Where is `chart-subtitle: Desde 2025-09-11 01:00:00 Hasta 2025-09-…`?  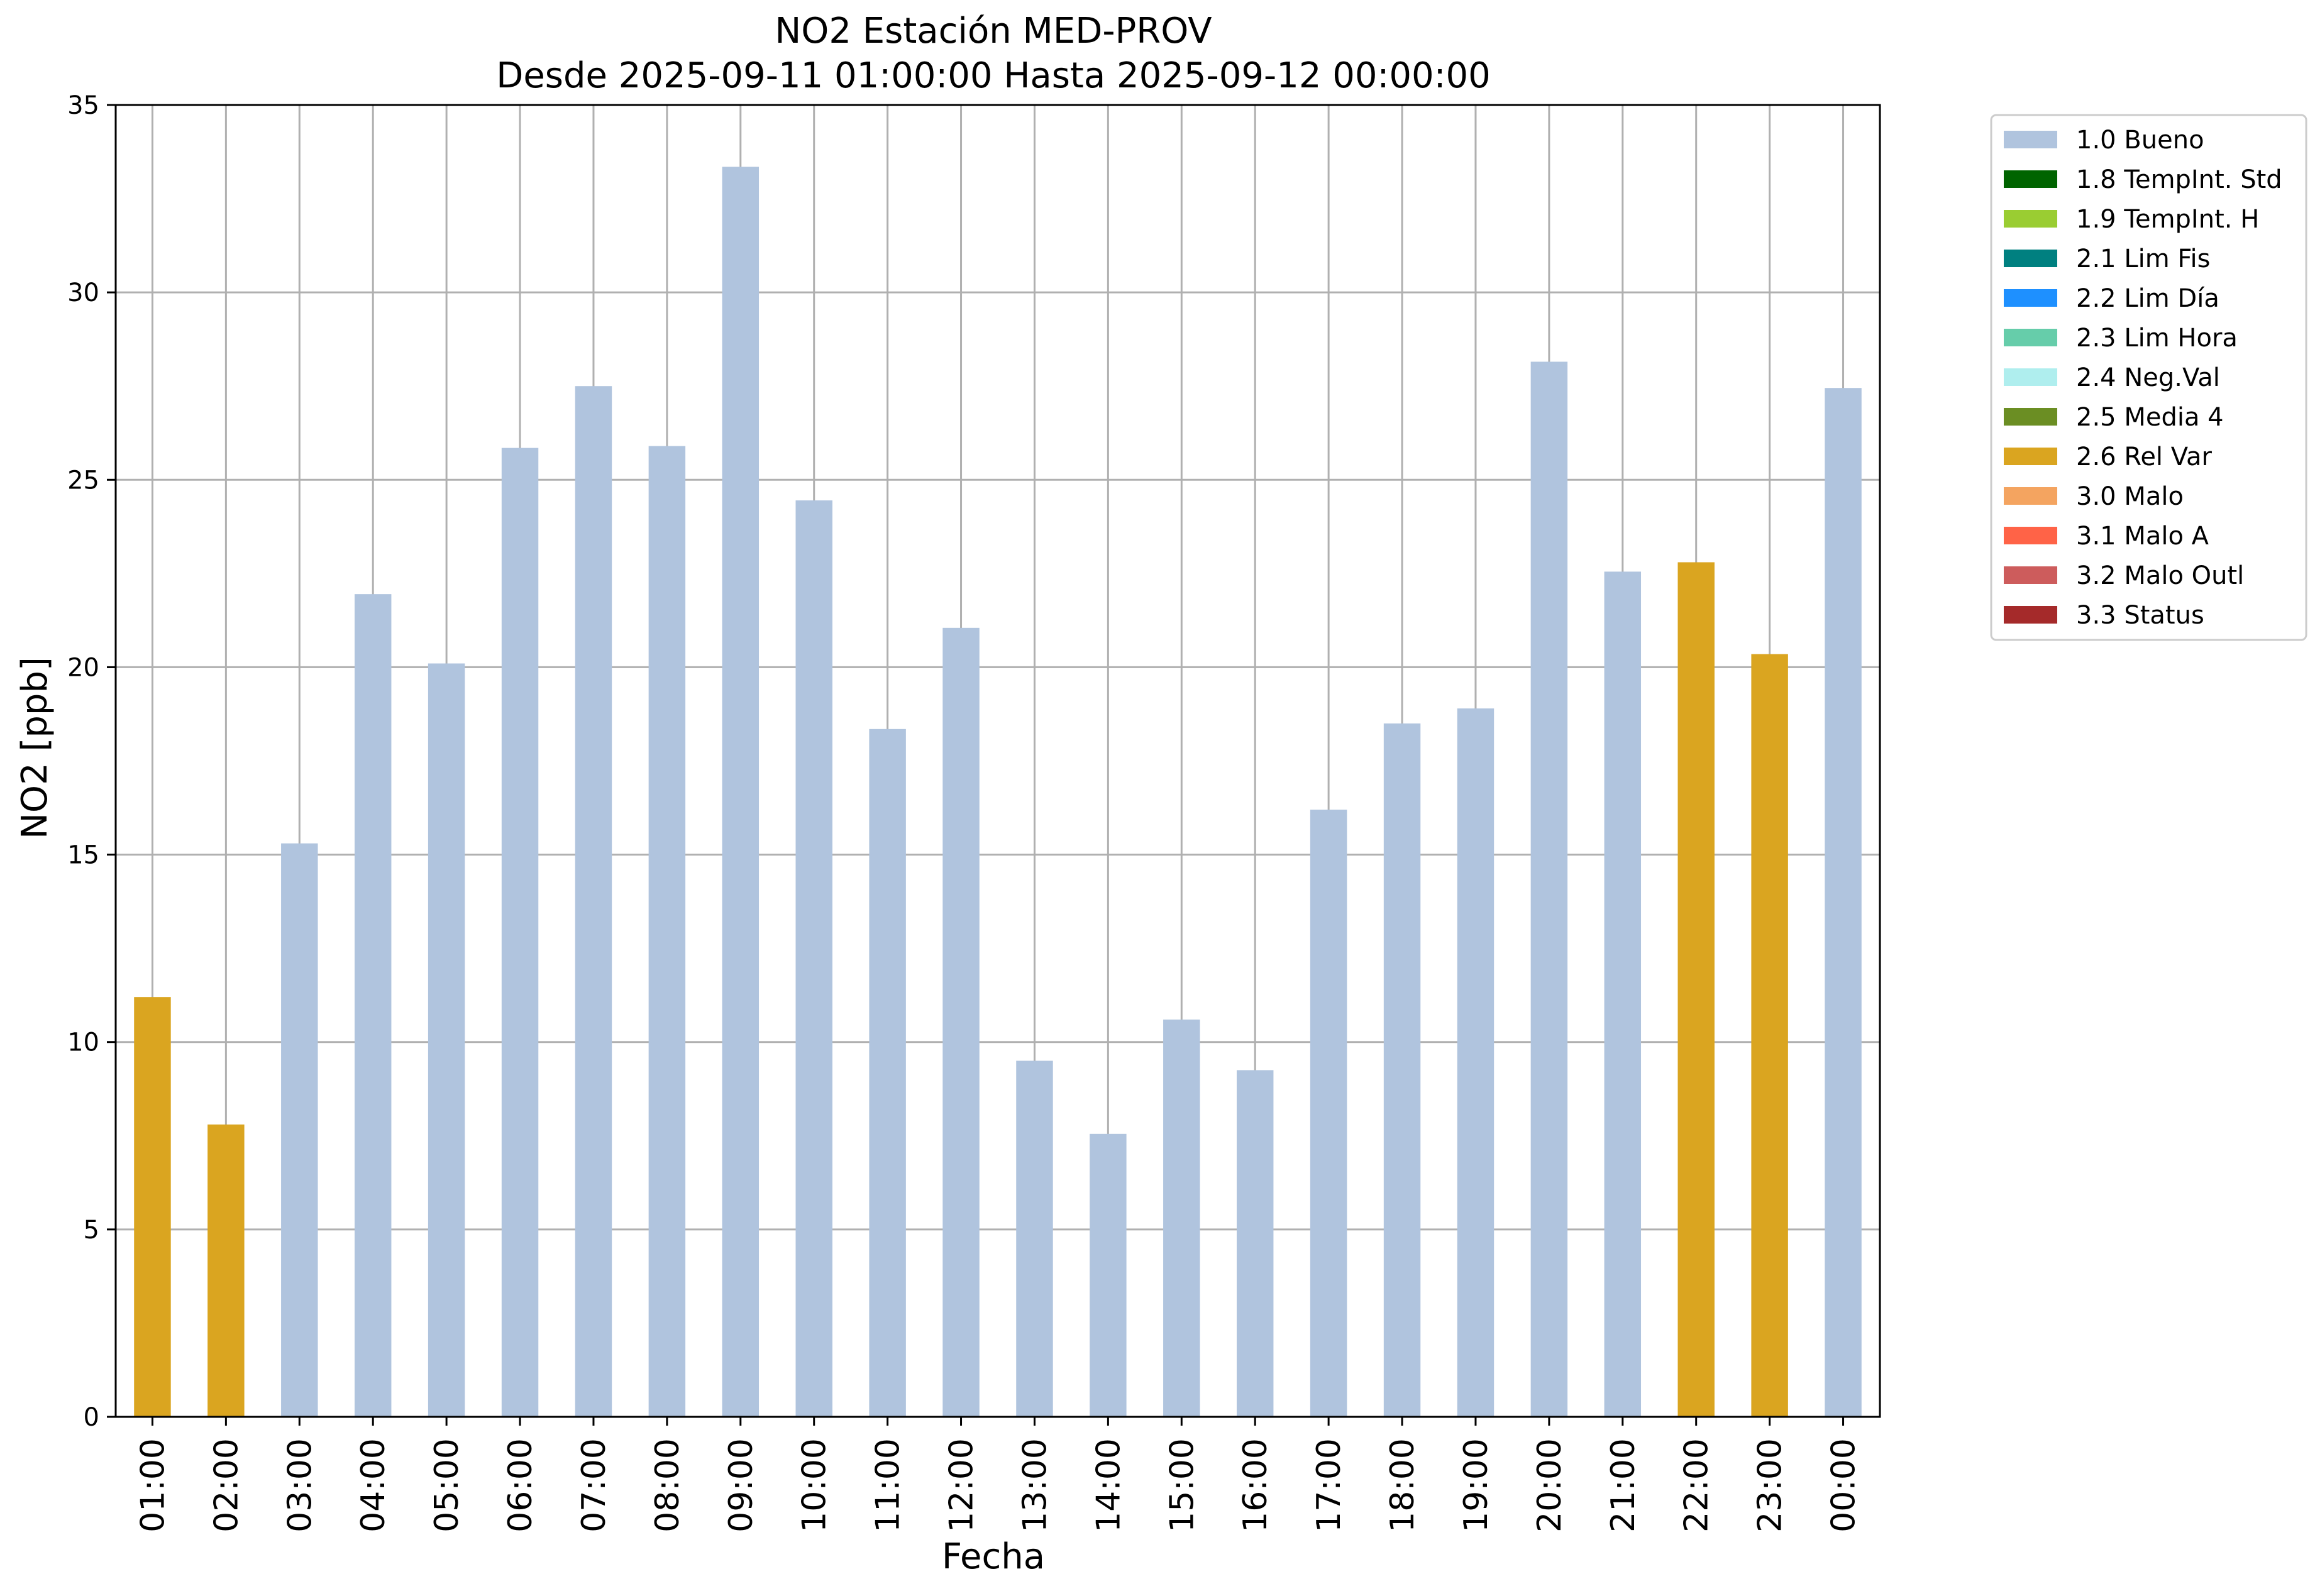 chart-subtitle: Desde 2025-09-11 01:00:00 Hasta 2025-09-… is located at coordinates (993, 75).